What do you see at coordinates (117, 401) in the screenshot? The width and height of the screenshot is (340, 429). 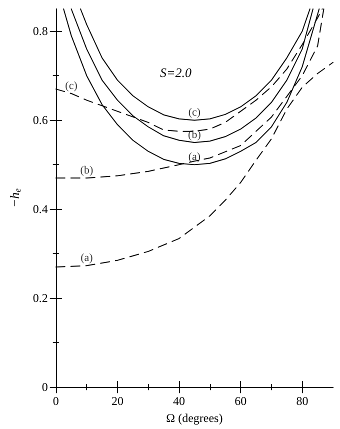 I see `x-tick-label: 20` at bounding box center [117, 401].